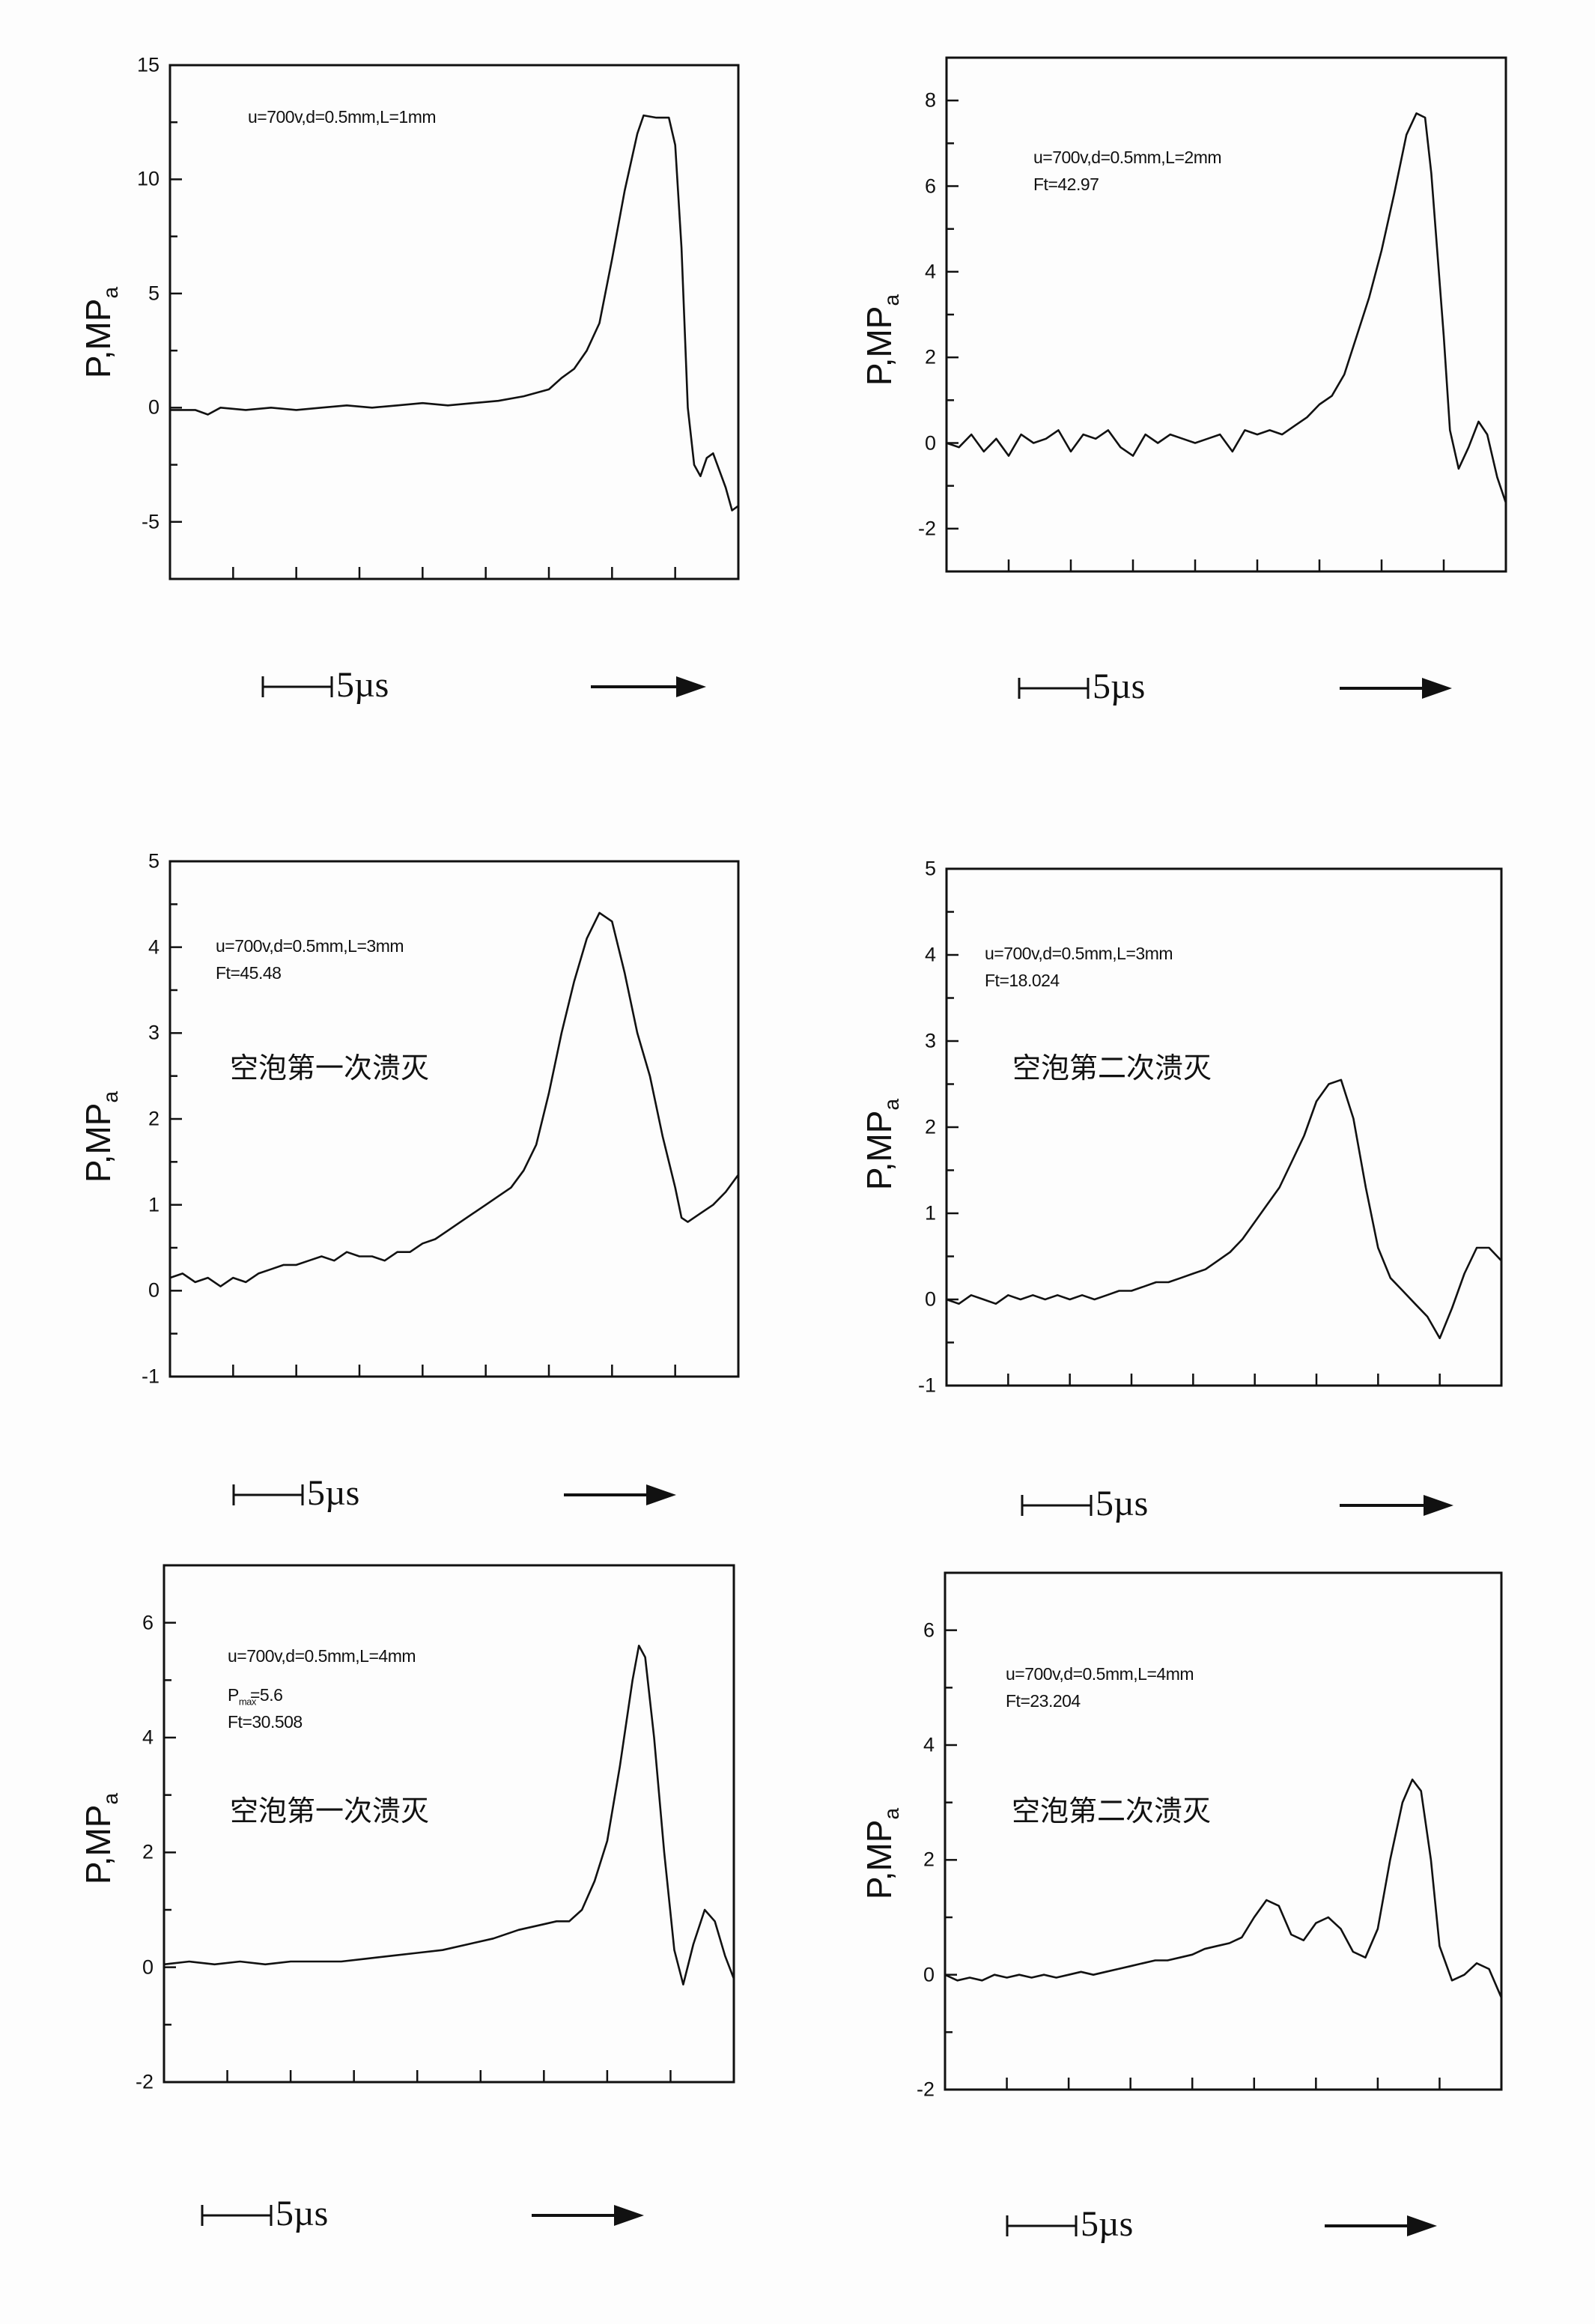 This screenshot has width=1595, height=2324. I want to click on annotation-text: Ft=30.508, so click(266, 1722).